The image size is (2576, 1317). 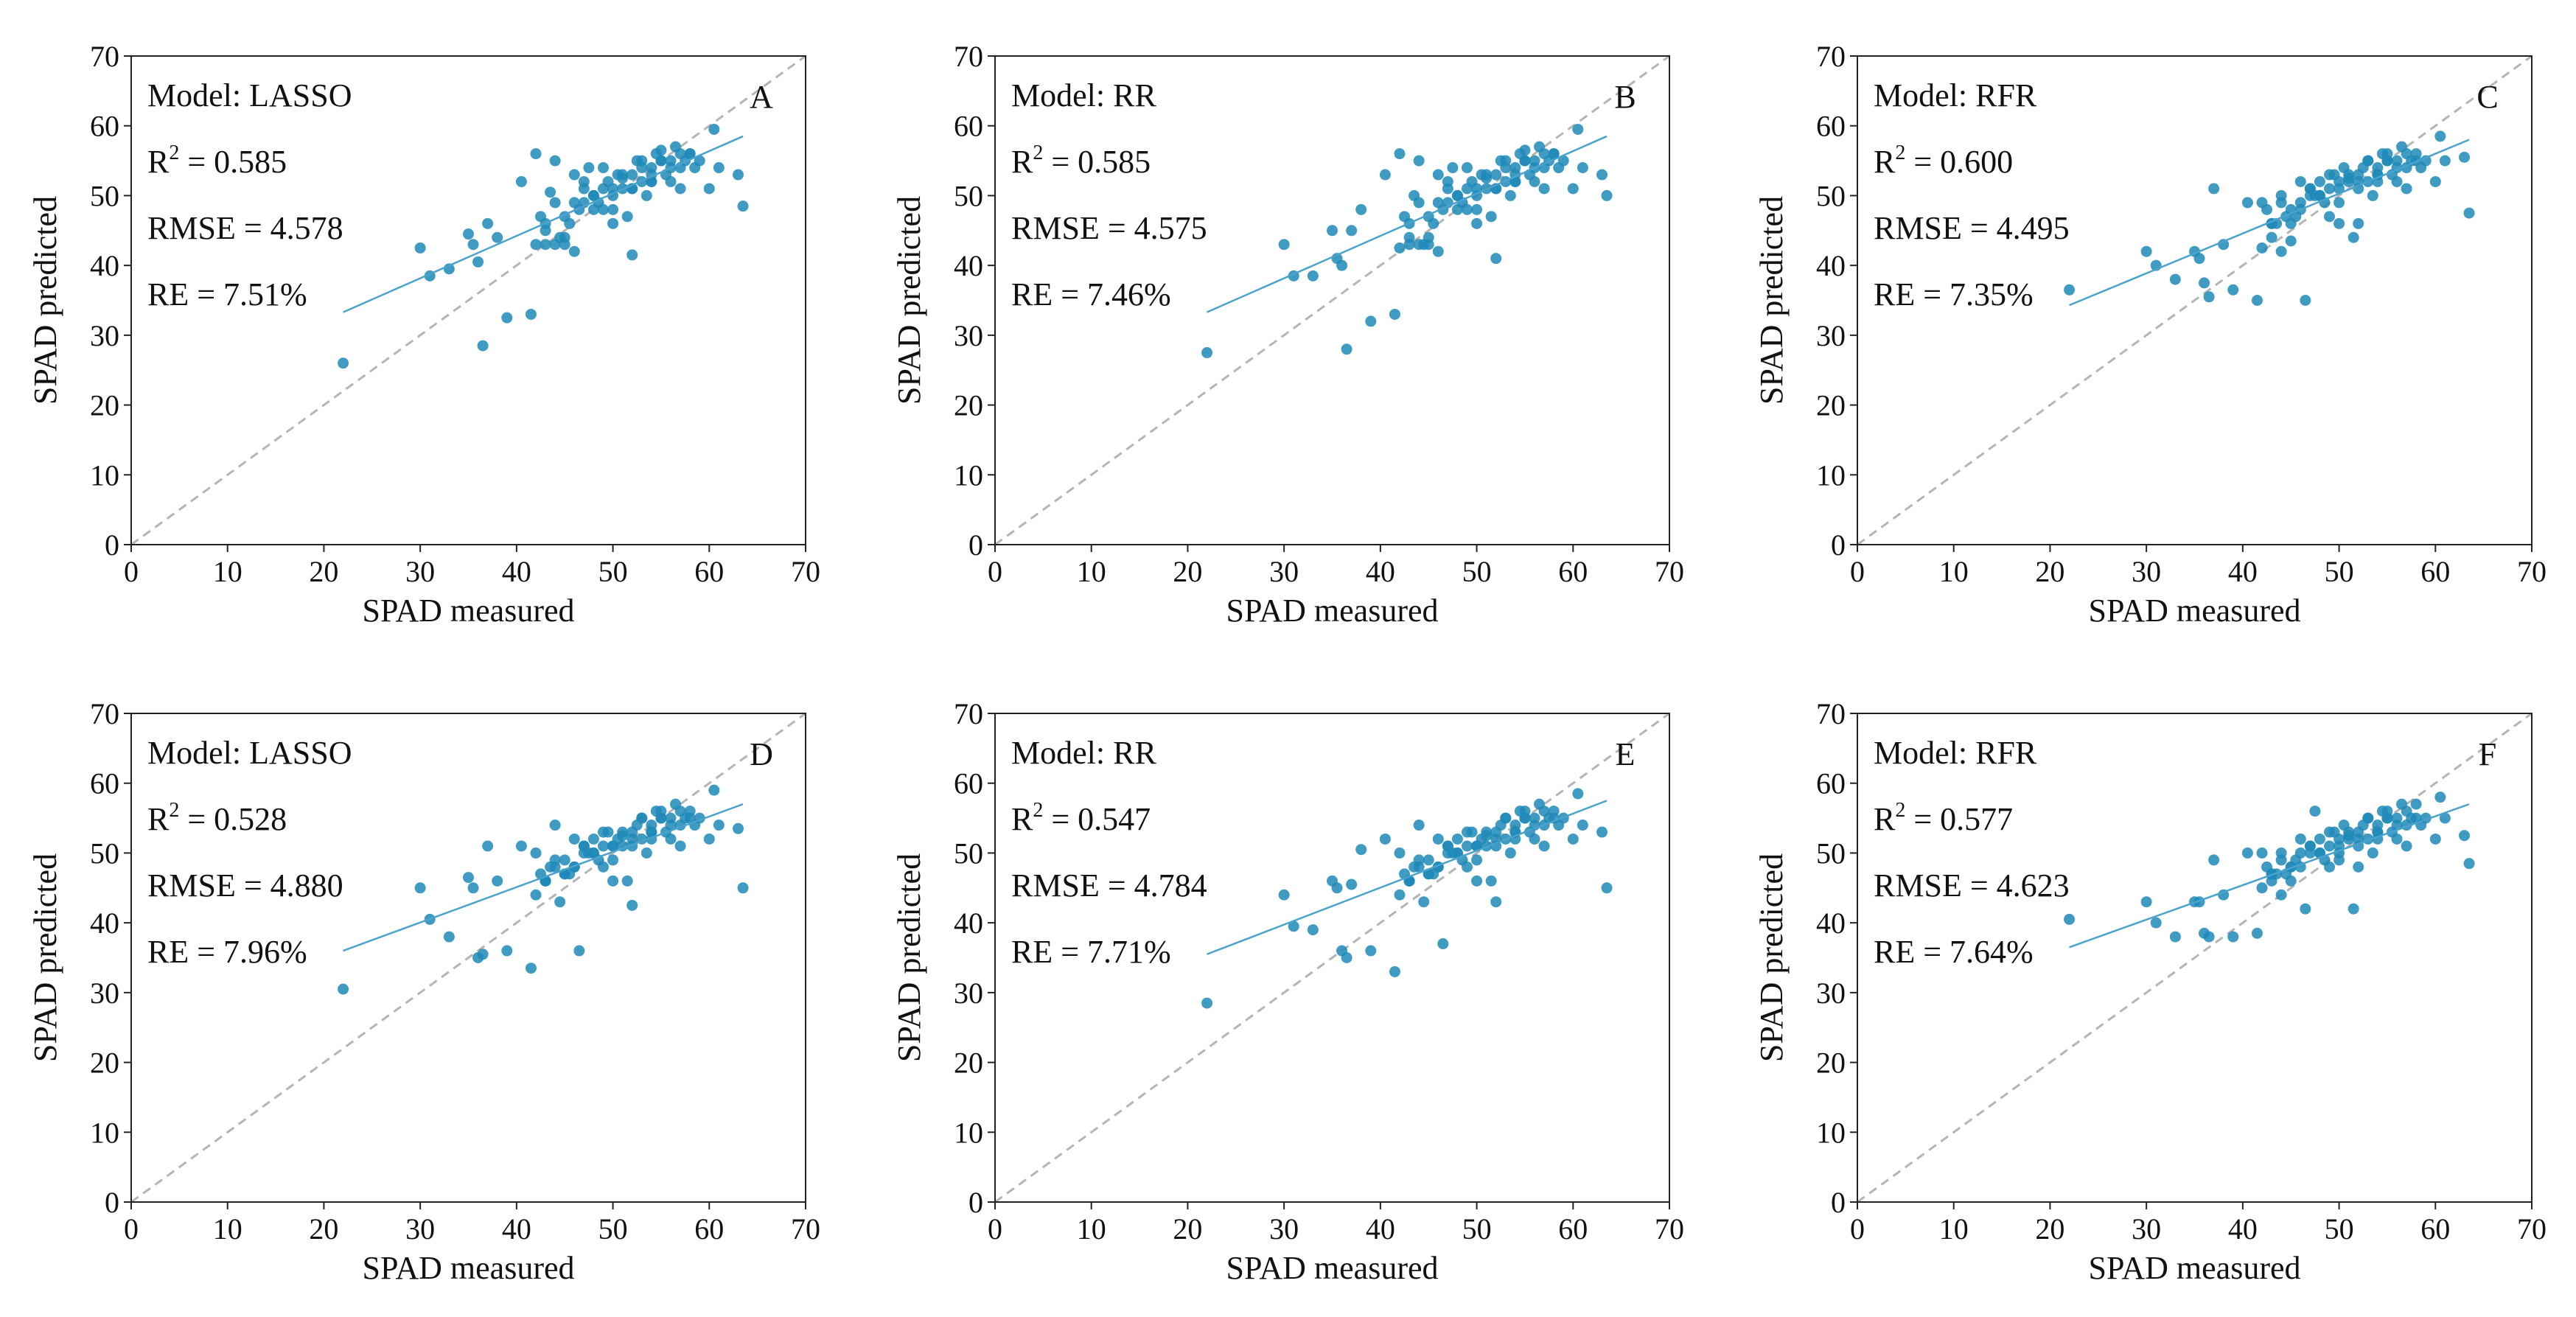 What do you see at coordinates (227, 952) in the screenshot?
I see `re-annotation: RE = 7.96%` at bounding box center [227, 952].